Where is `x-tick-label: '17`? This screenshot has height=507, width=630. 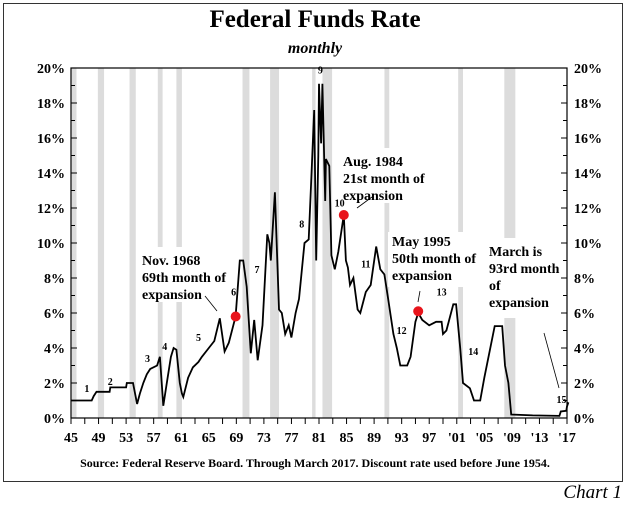 x-tick-label: '17 is located at coordinates (567, 438).